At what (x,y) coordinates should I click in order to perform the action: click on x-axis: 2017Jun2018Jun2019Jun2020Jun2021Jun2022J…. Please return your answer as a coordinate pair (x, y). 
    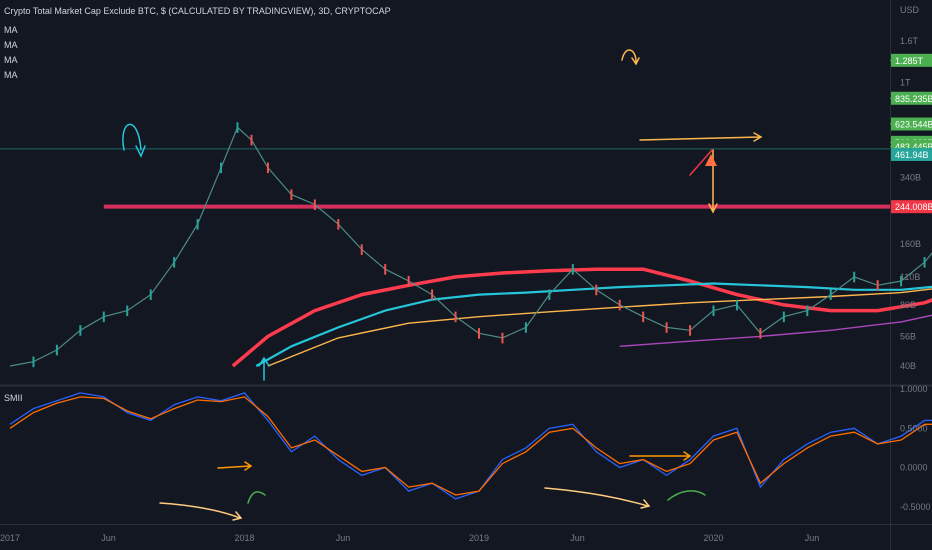
    Looking at the image, I should click on (410, 538).